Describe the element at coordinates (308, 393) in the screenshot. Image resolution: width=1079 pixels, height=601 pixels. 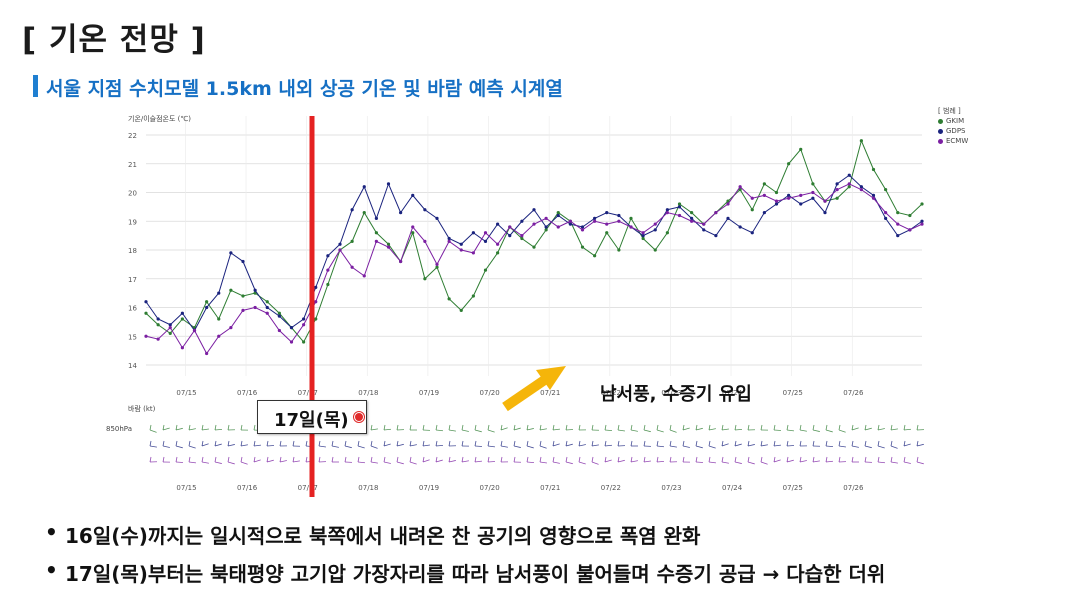
I see `x-tick-label: 07/17` at that location.